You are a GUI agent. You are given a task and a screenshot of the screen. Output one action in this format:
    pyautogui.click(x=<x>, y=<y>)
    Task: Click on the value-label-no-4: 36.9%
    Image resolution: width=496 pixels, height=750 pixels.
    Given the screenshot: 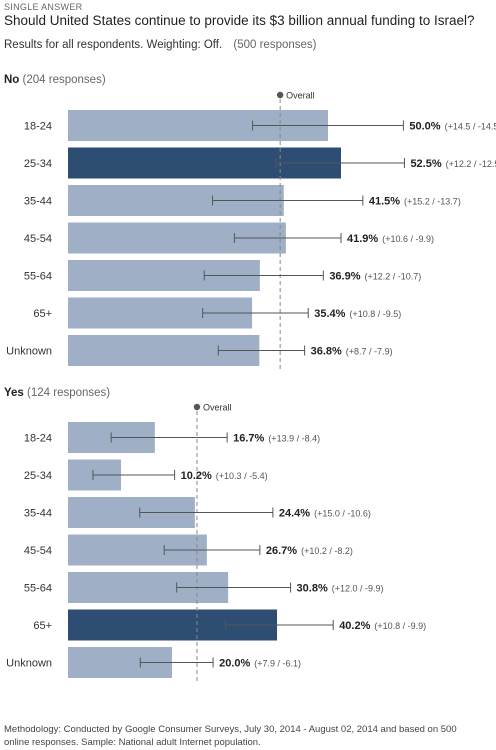 What is the action you would take?
    pyautogui.click(x=344, y=277)
    